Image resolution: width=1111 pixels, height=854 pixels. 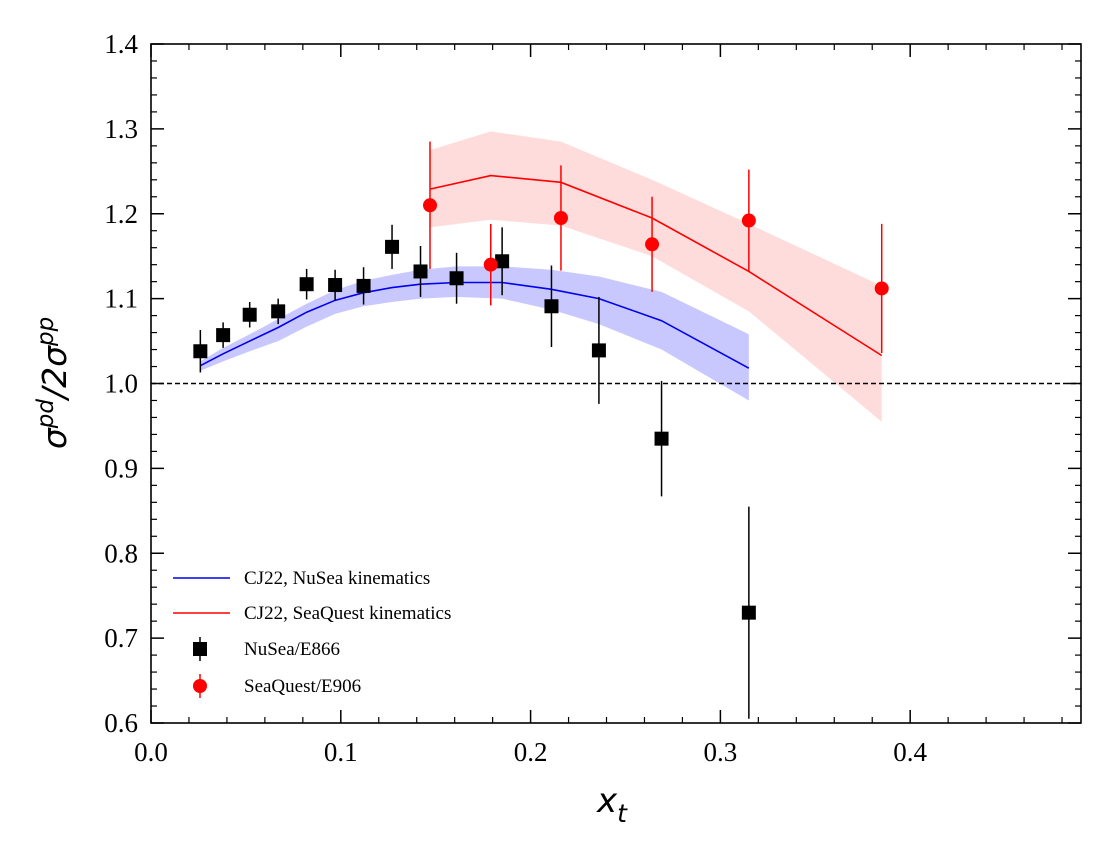 What do you see at coordinates (121, 384) in the screenshot?
I see `y-tick-label: 1.0` at bounding box center [121, 384].